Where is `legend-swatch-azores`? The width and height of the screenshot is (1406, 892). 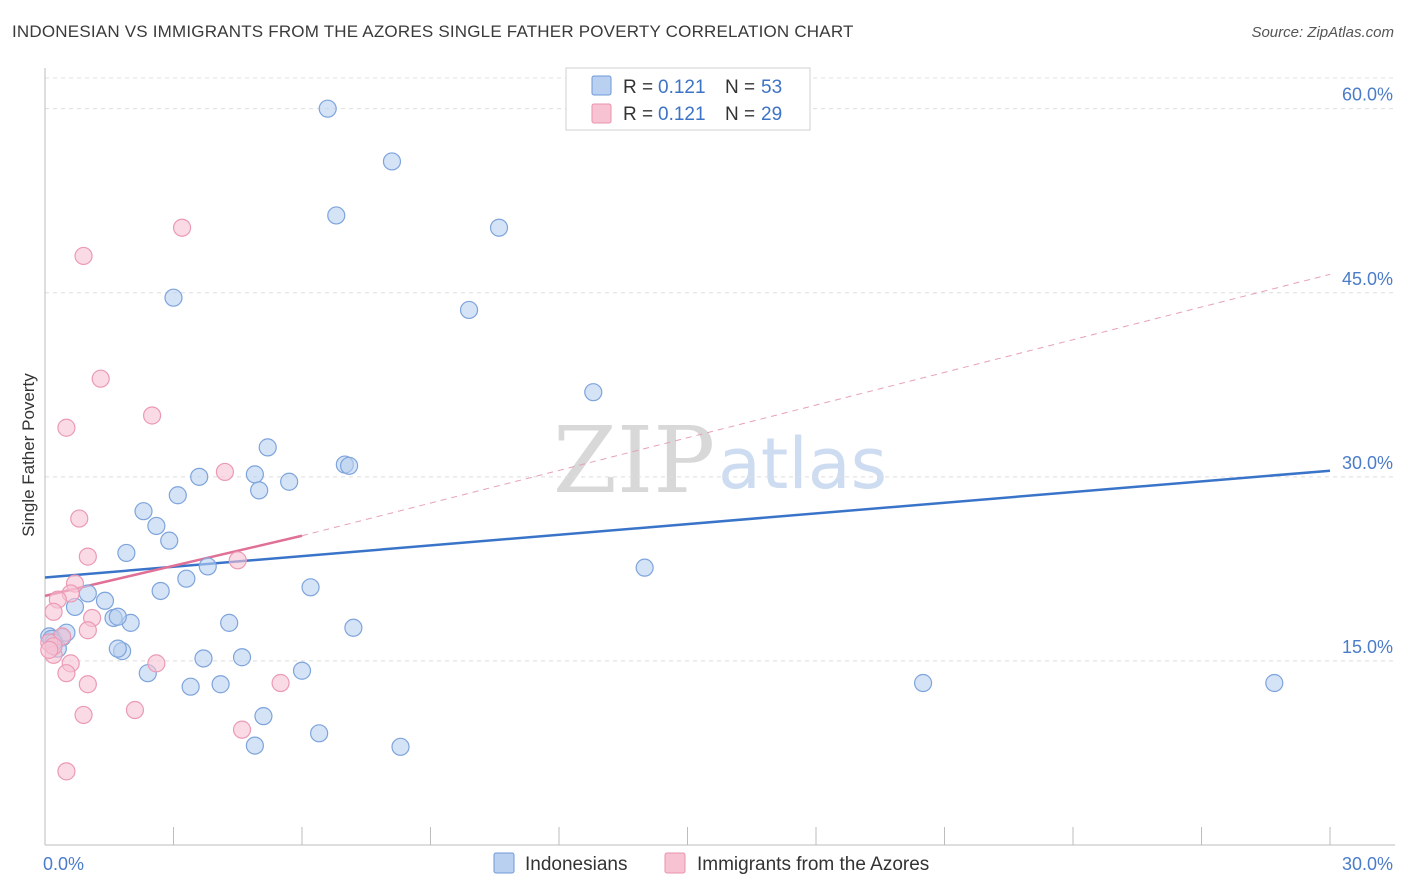 legend-swatch-azores is located at coordinates (601, 113).